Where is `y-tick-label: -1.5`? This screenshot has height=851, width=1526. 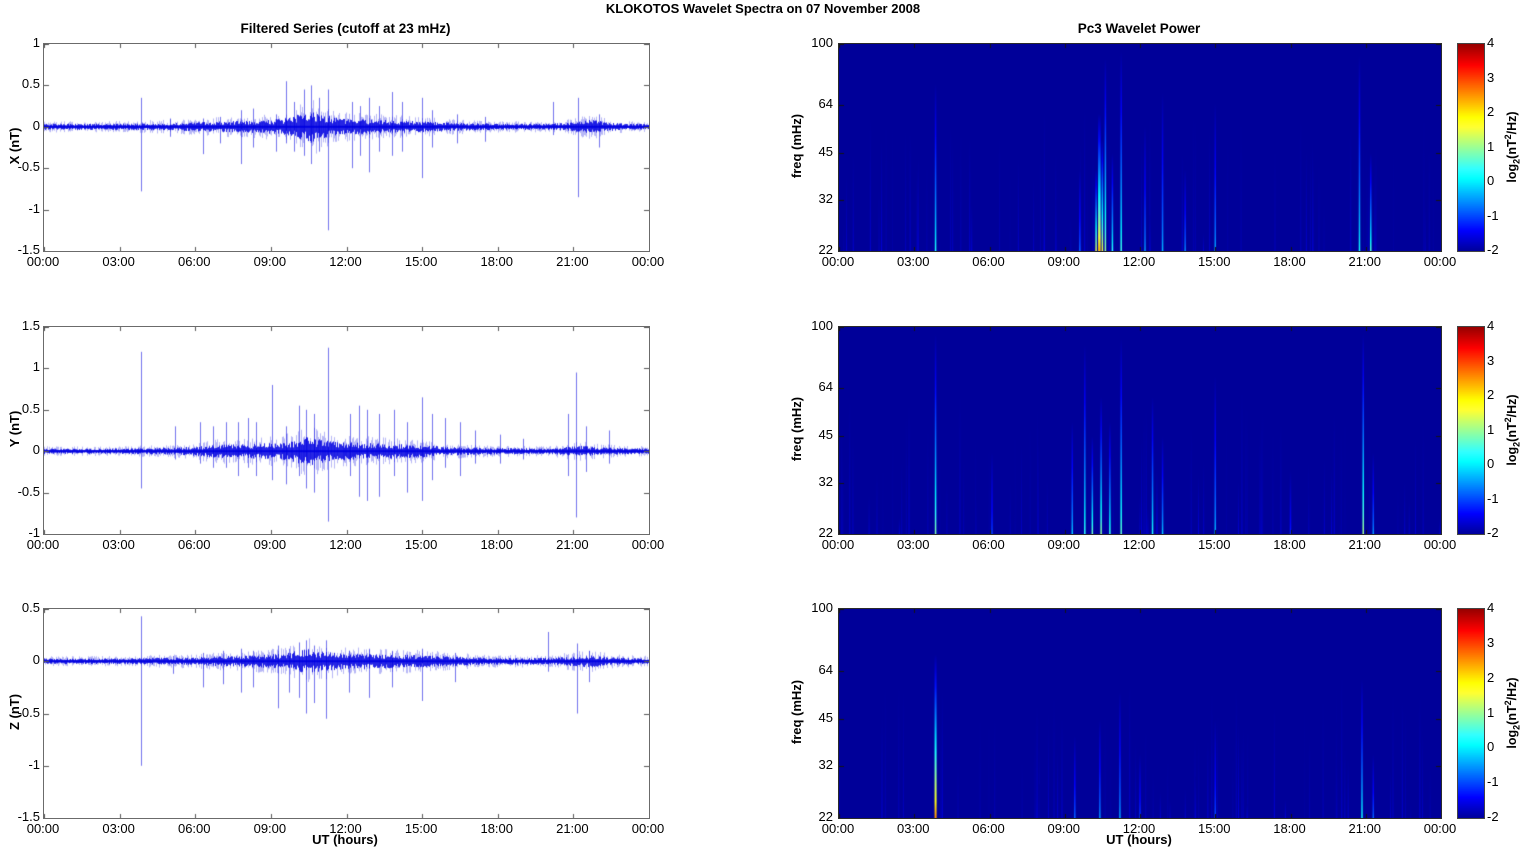
y-tick-label: -1.5 is located at coordinates (28, 249).